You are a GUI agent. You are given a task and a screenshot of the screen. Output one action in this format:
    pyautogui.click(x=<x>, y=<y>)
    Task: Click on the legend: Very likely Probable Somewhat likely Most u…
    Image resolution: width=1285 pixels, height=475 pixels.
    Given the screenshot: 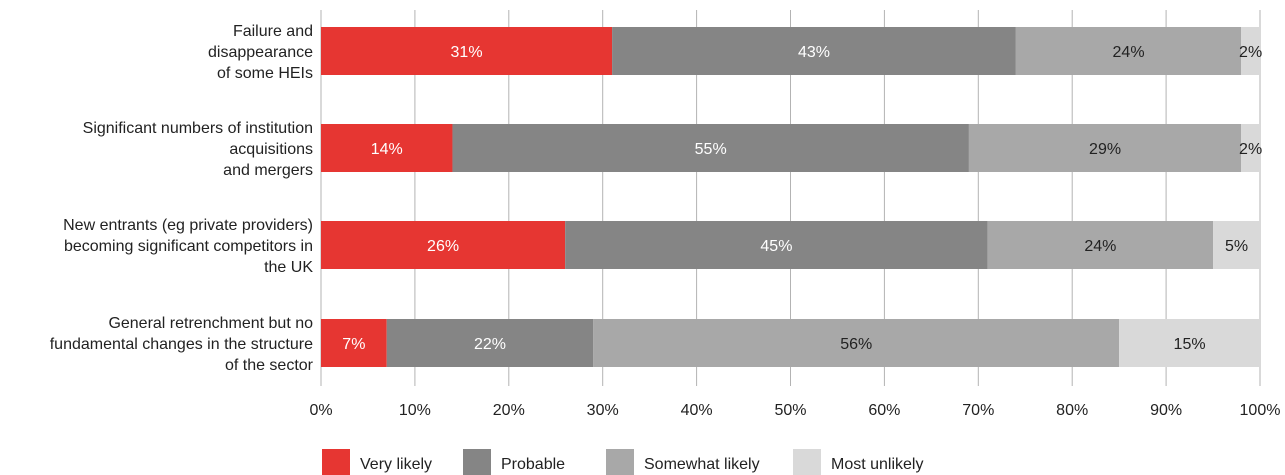 What is the action you would take?
    pyautogui.click(x=622, y=462)
    